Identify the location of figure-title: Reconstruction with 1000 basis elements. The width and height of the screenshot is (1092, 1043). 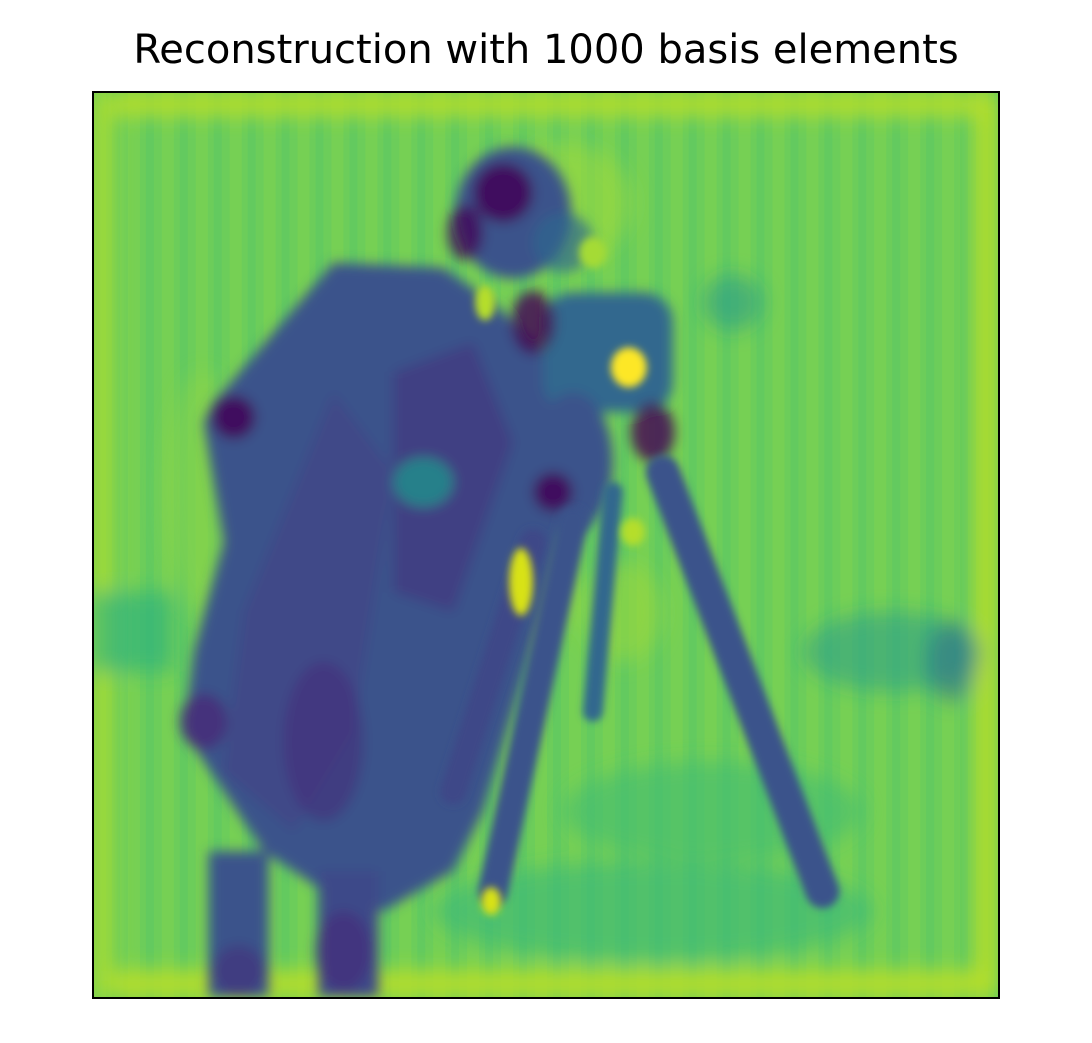
(546, 50).